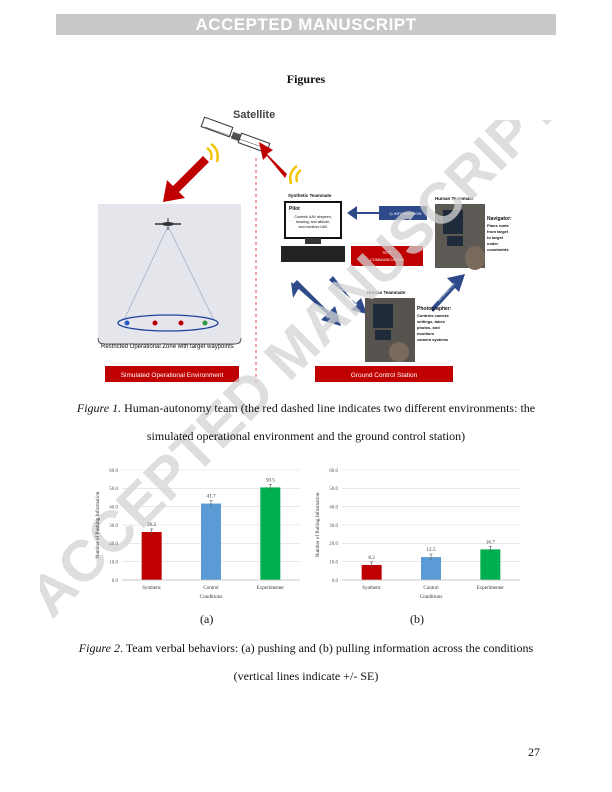 This screenshot has height=792, width=612. What do you see at coordinates (207, 619) in the screenshot?
I see `subfigure-a-label: (a)` at bounding box center [207, 619].